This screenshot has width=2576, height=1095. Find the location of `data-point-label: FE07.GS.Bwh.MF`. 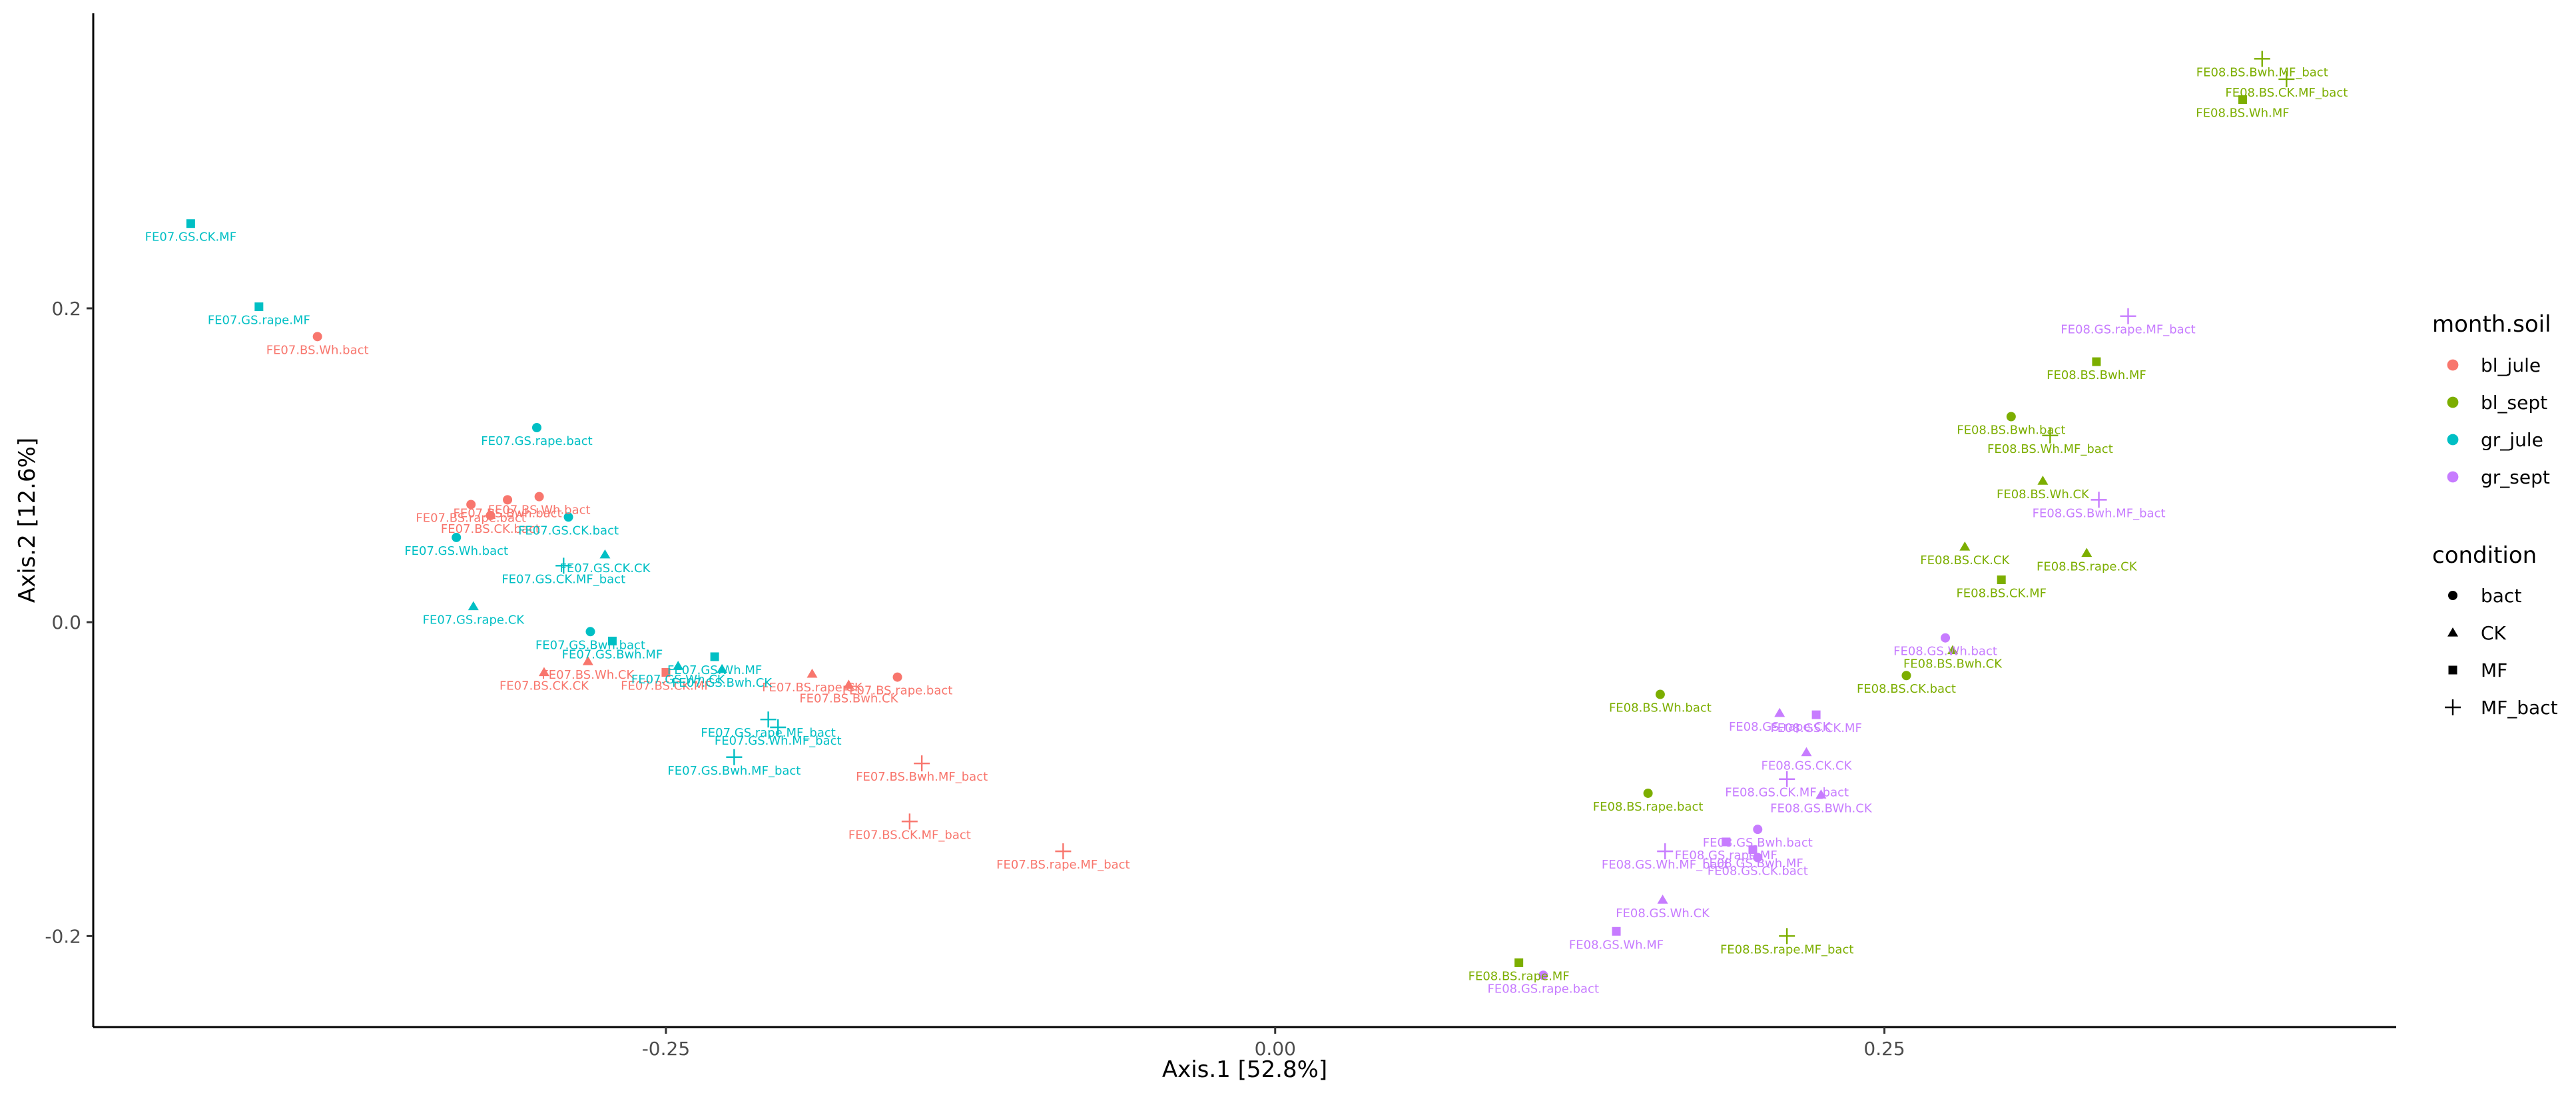

data-point-label: FE07.GS.Bwh.MF is located at coordinates (612, 654).